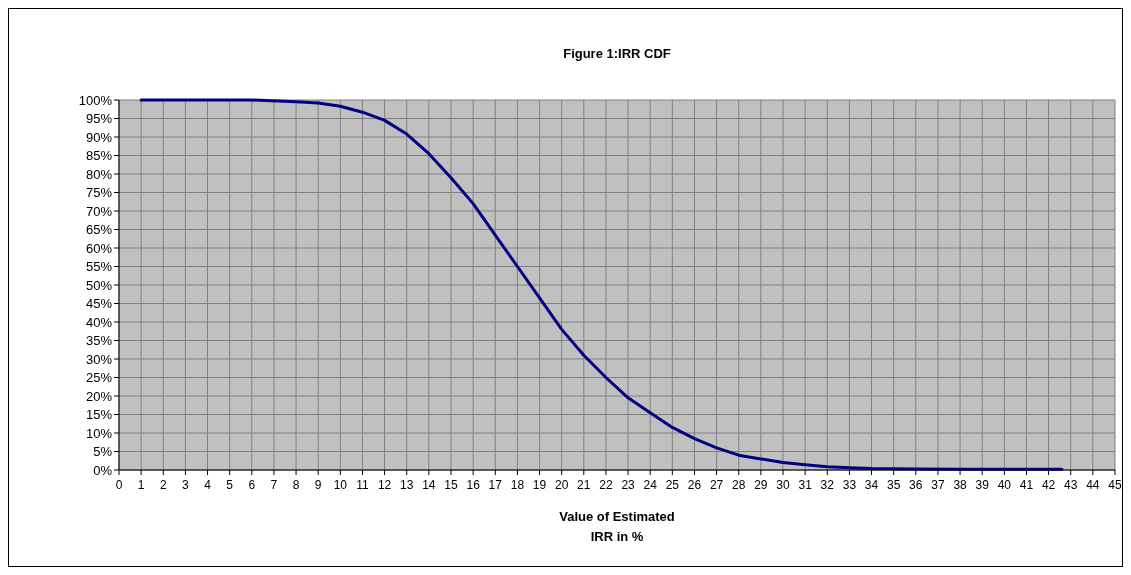 The image size is (1131, 575). Describe the element at coordinates (761, 485) in the screenshot. I see `x-tick-label: 29` at that location.